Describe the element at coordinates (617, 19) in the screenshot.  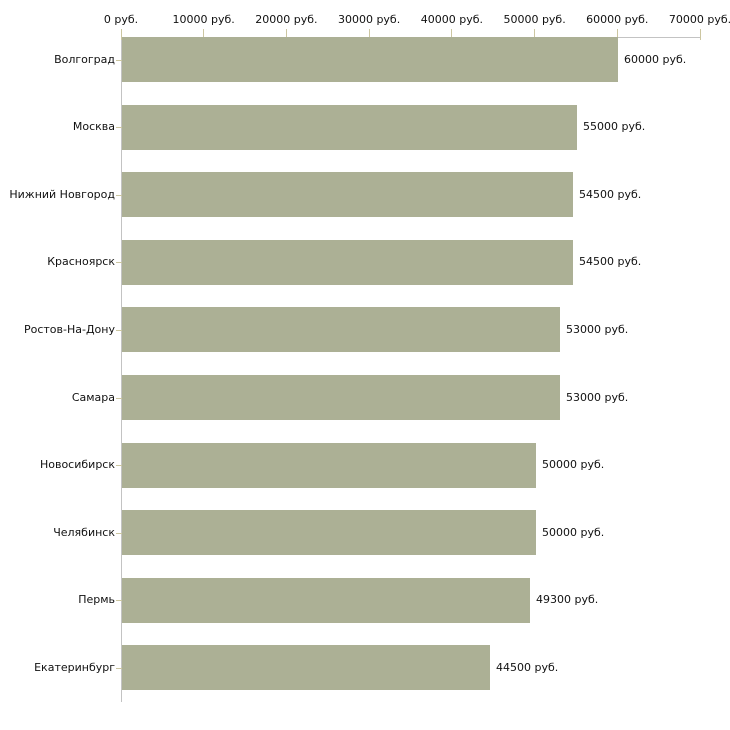
I see `x-axis-tick-label: 60000 руб.` at that location.